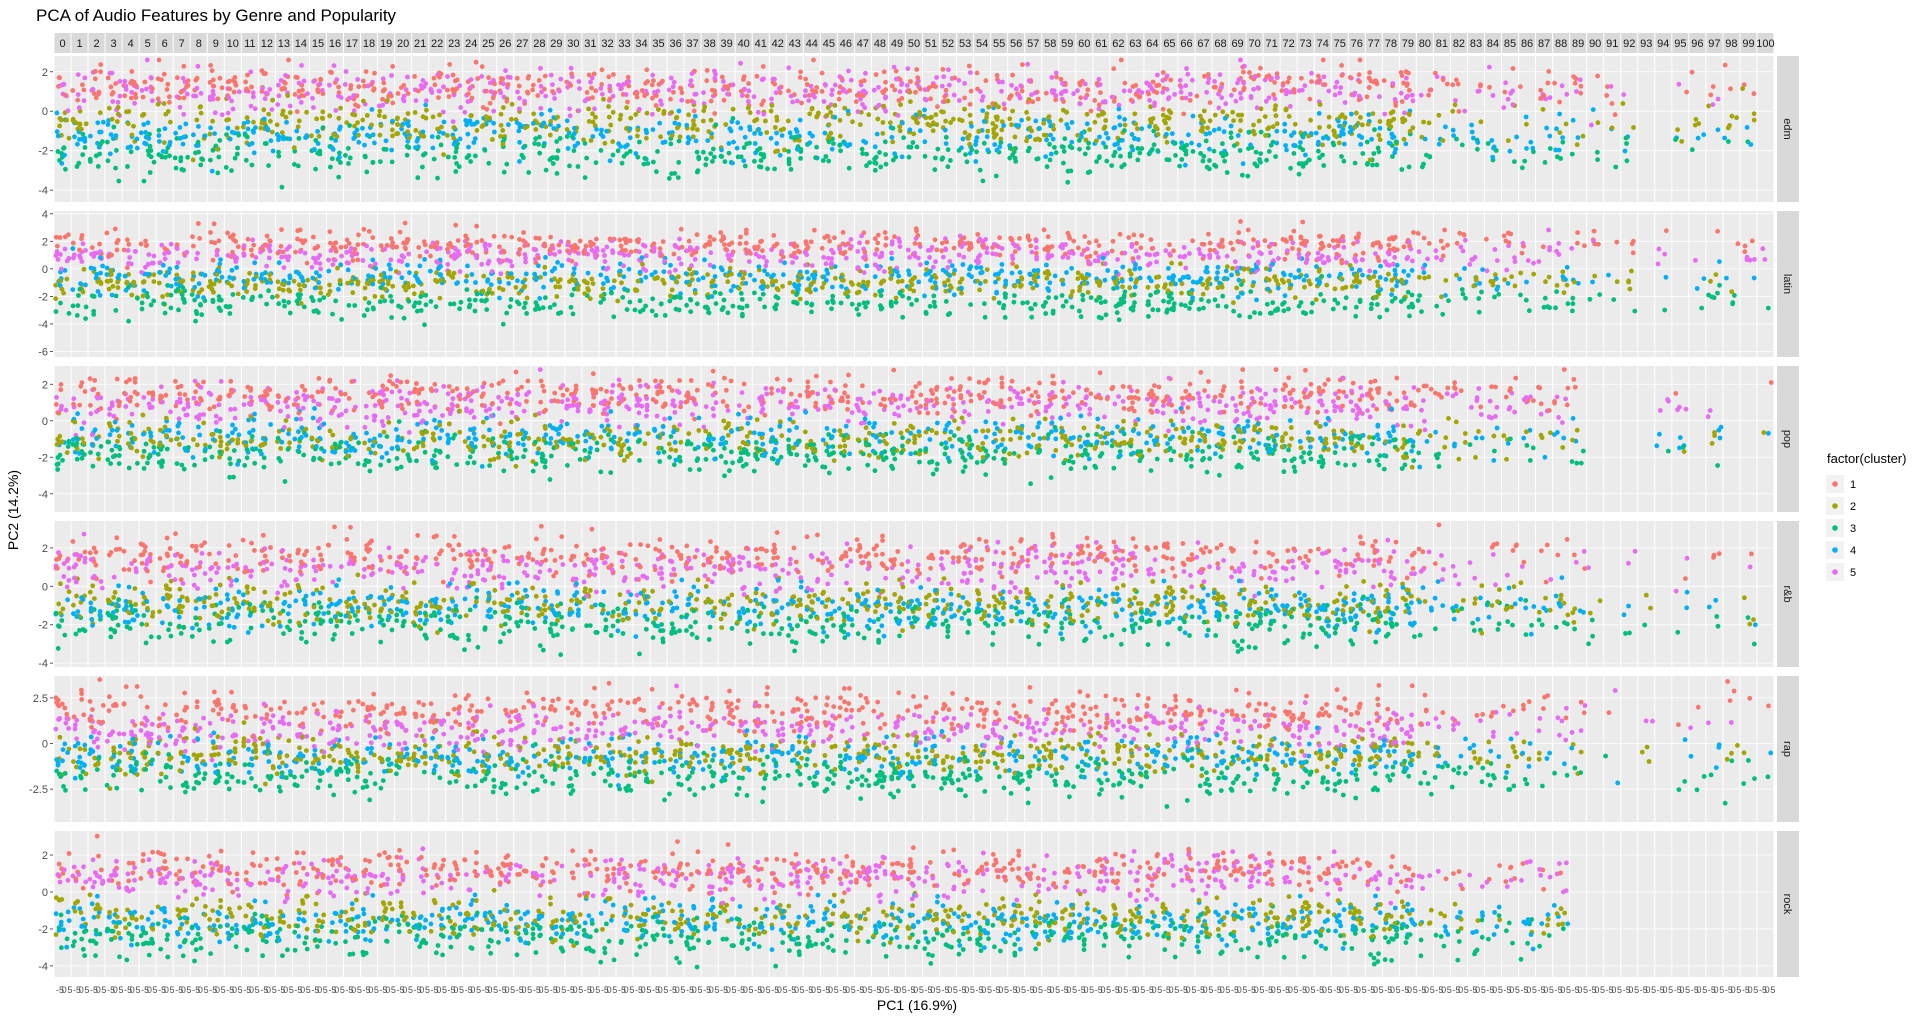 The width and height of the screenshot is (1920, 1017). Describe the element at coordinates (982, 44) in the screenshot. I see `popularity-strip-label: 54` at that location.